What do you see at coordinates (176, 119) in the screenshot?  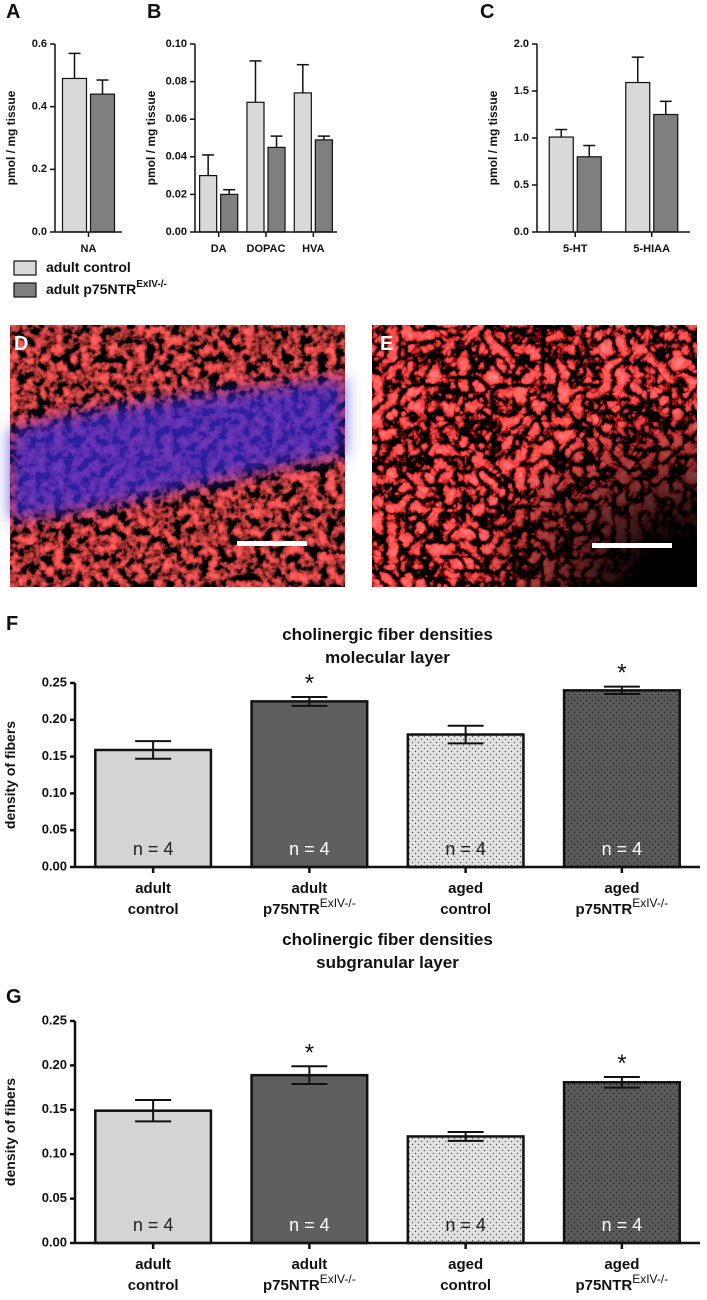 I see `y-tick-label: 0.06` at bounding box center [176, 119].